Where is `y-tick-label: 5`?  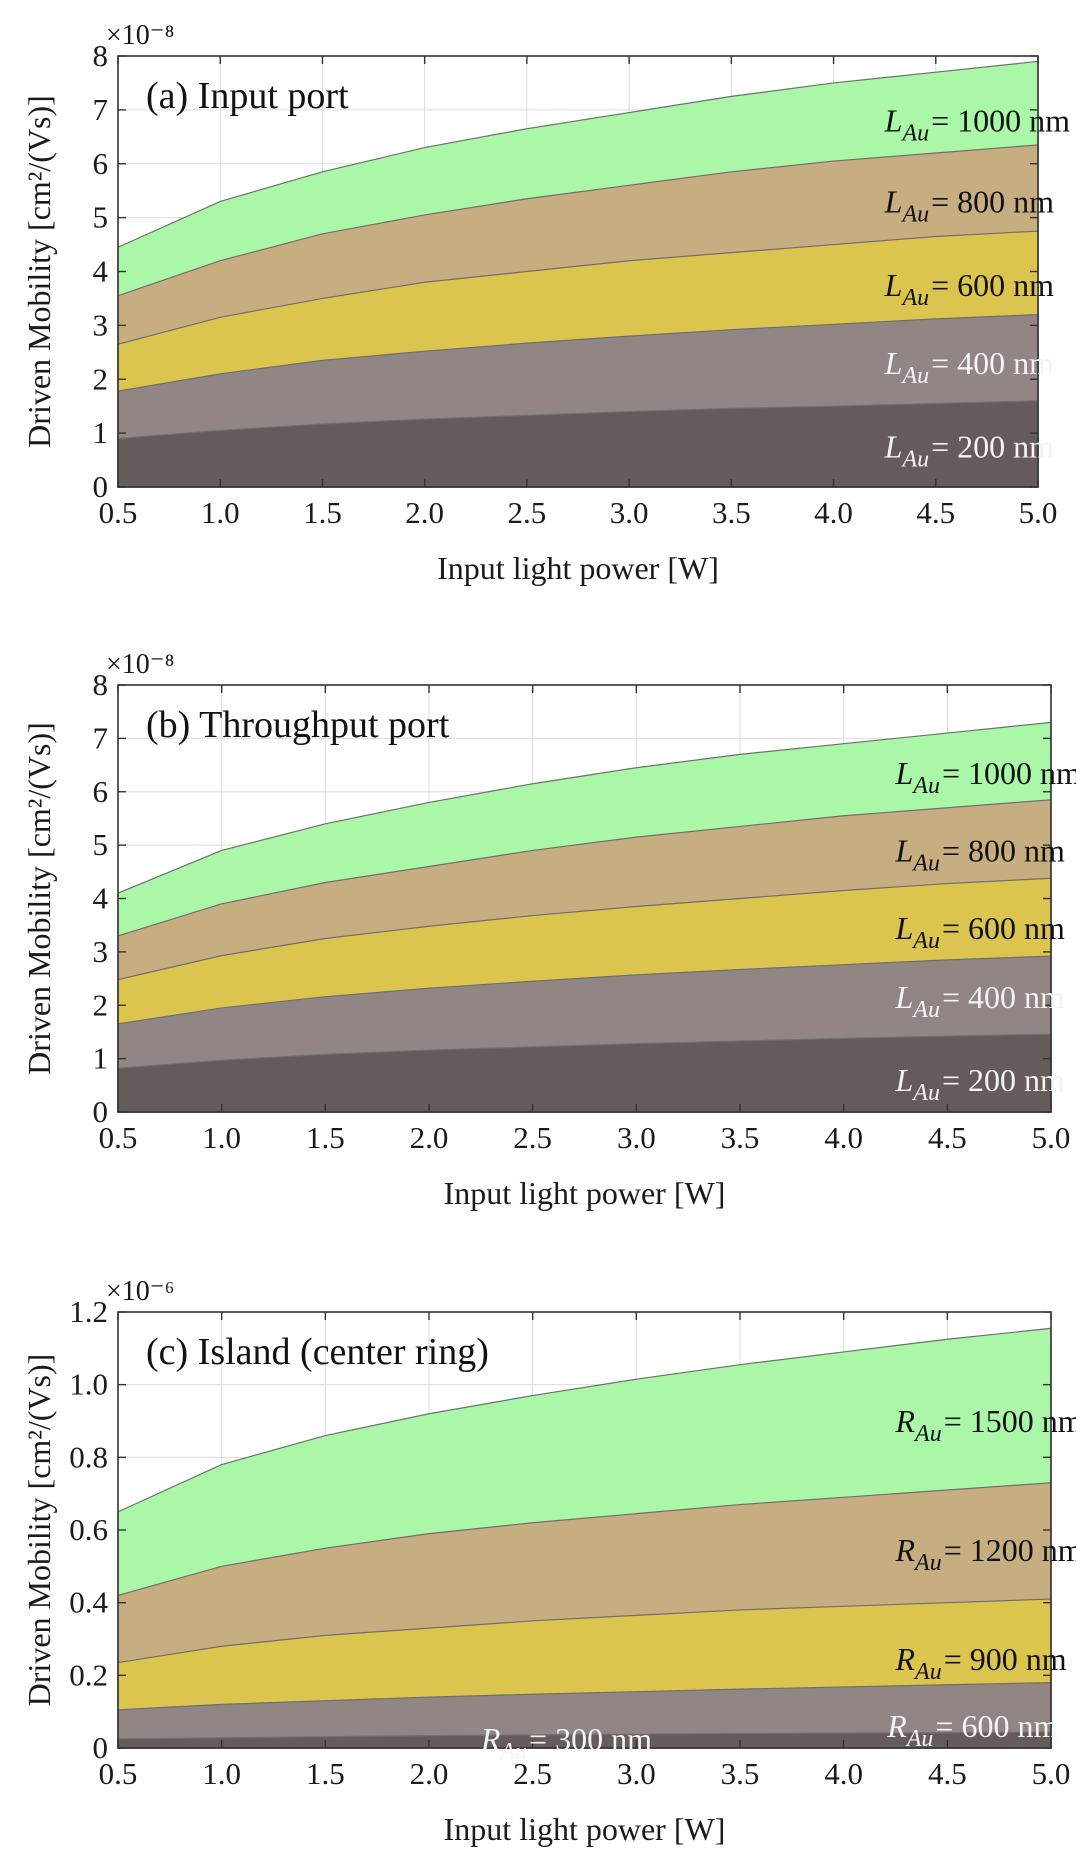
y-tick-label: 5 is located at coordinates (101, 844).